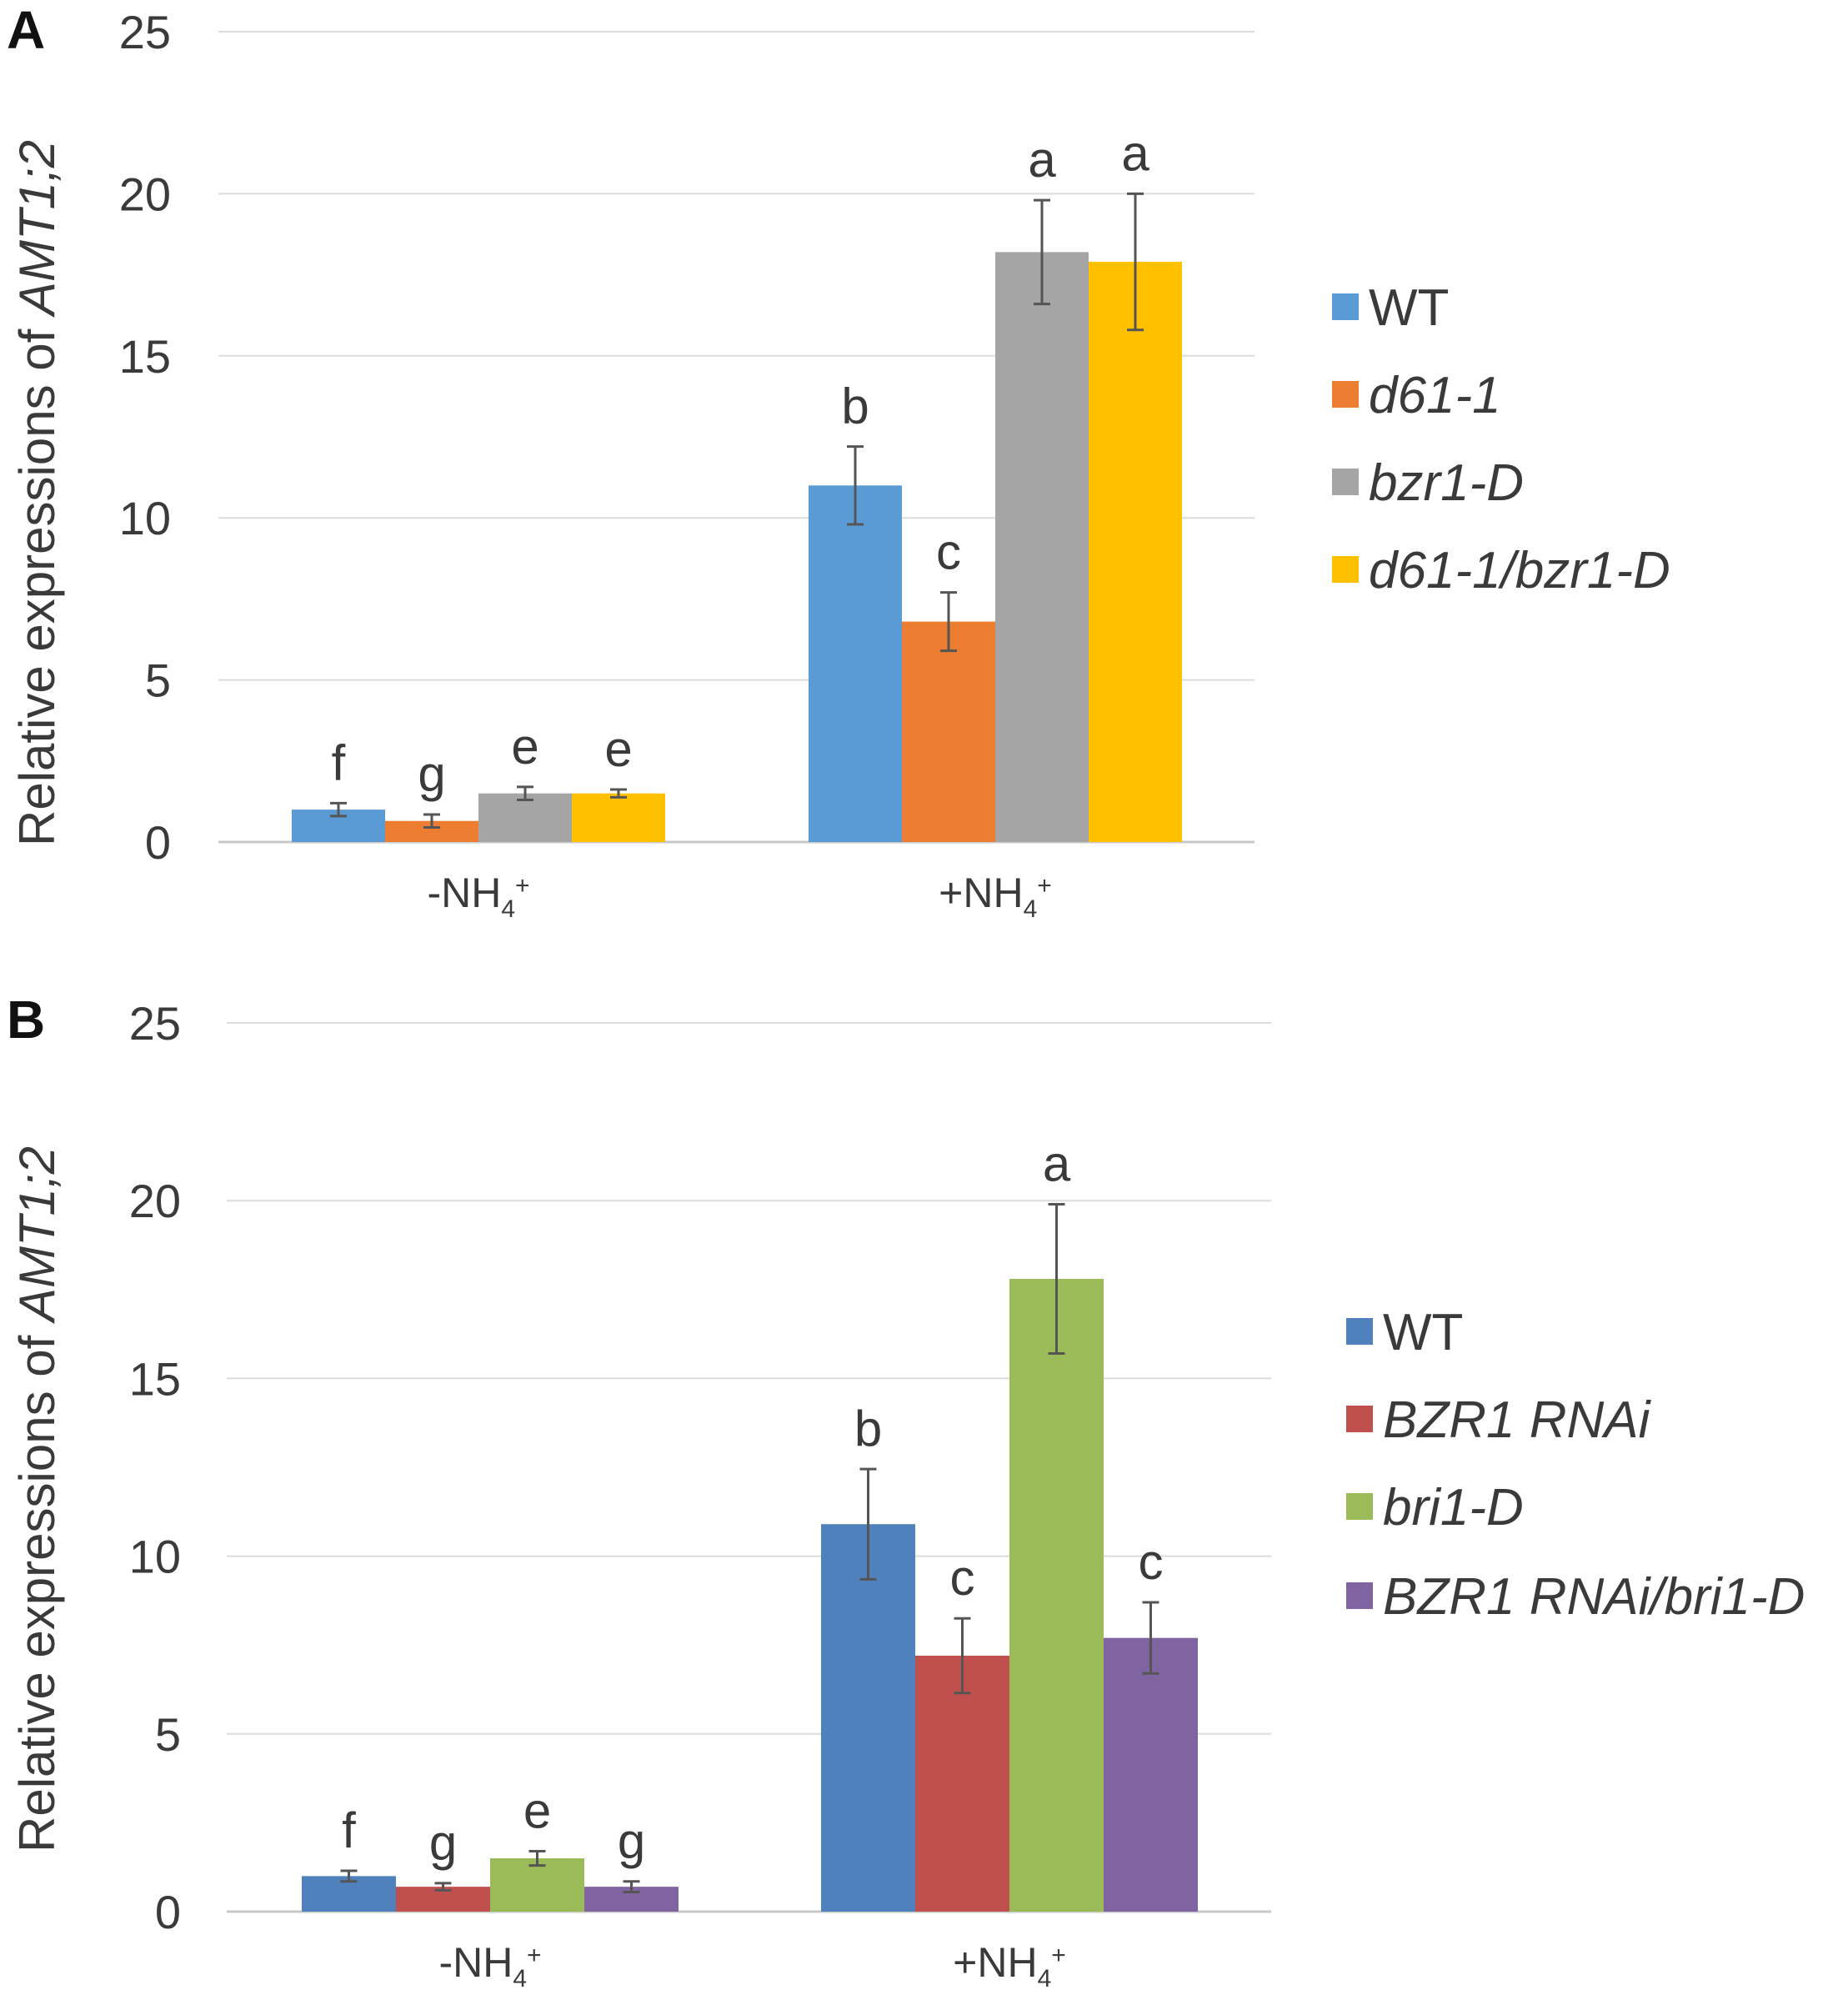 The image size is (1848, 1995). I want to click on panel-a-label: A, so click(26, 30).